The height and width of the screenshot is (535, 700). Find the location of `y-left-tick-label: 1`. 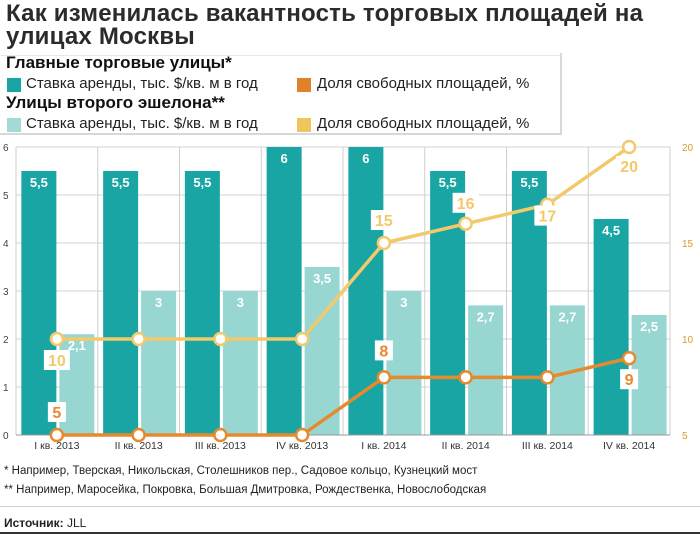

y-left-tick-label: 1 is located at coordinates (6, 388).